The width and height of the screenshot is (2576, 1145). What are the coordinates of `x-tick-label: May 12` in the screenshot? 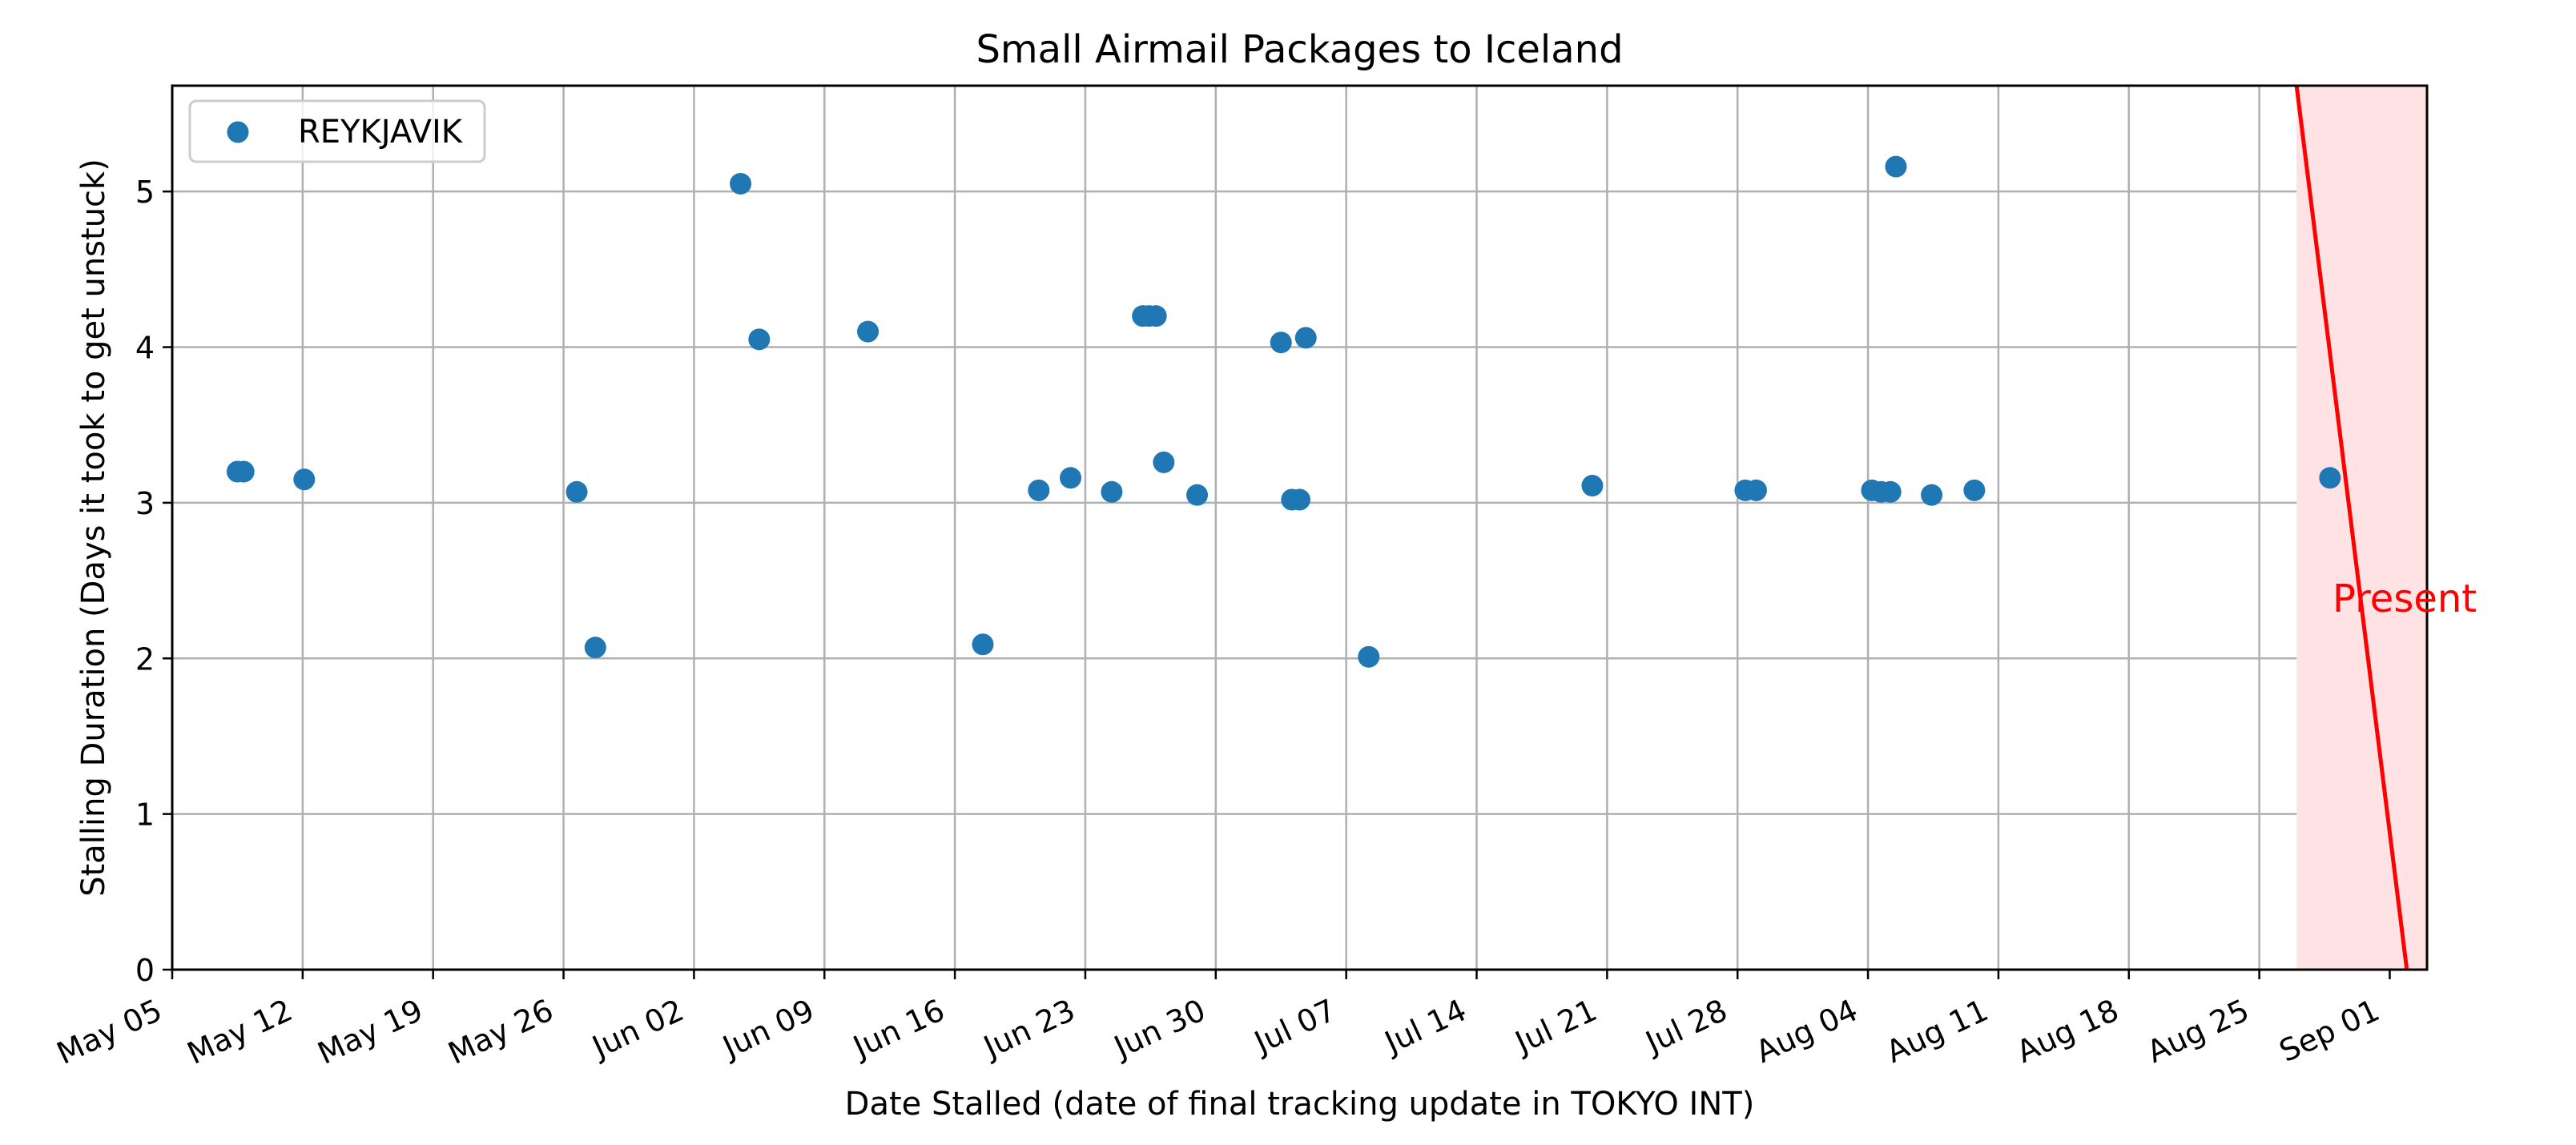 It's located at (240, 1031).